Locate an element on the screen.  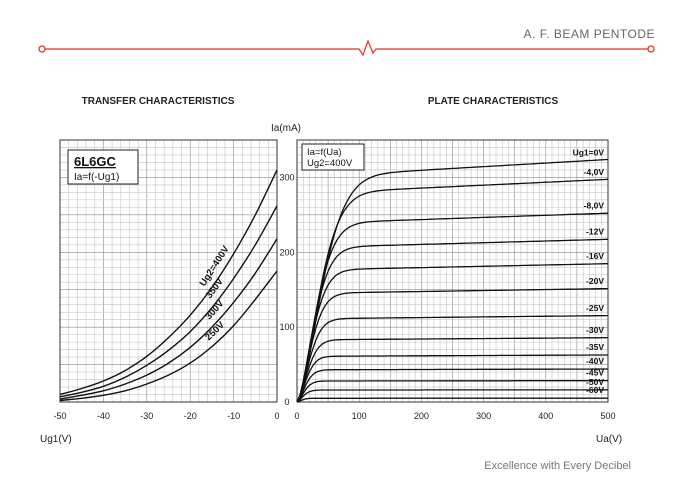
plate-curve-label: -60V is located at coordinates (595, 390).